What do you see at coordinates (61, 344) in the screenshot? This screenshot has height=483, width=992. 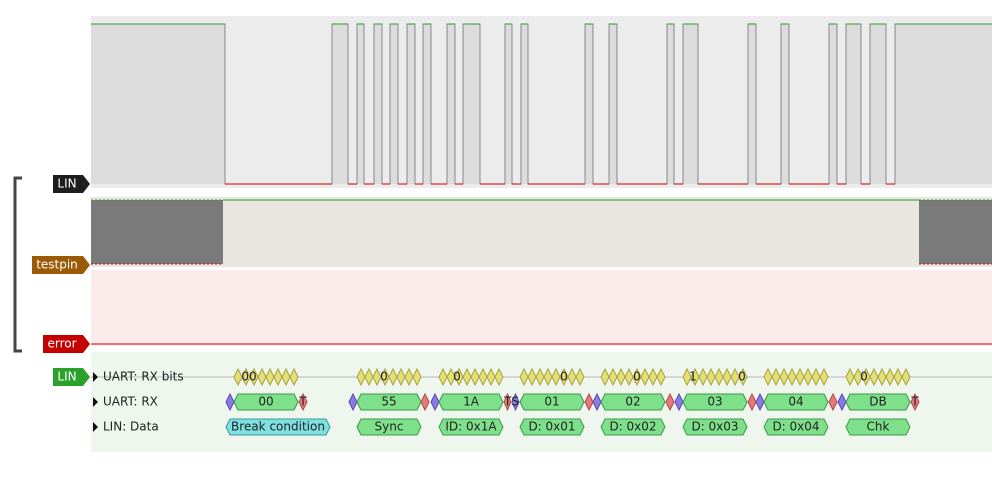 I see `channel-label: error` at bounding box center [61, 344].